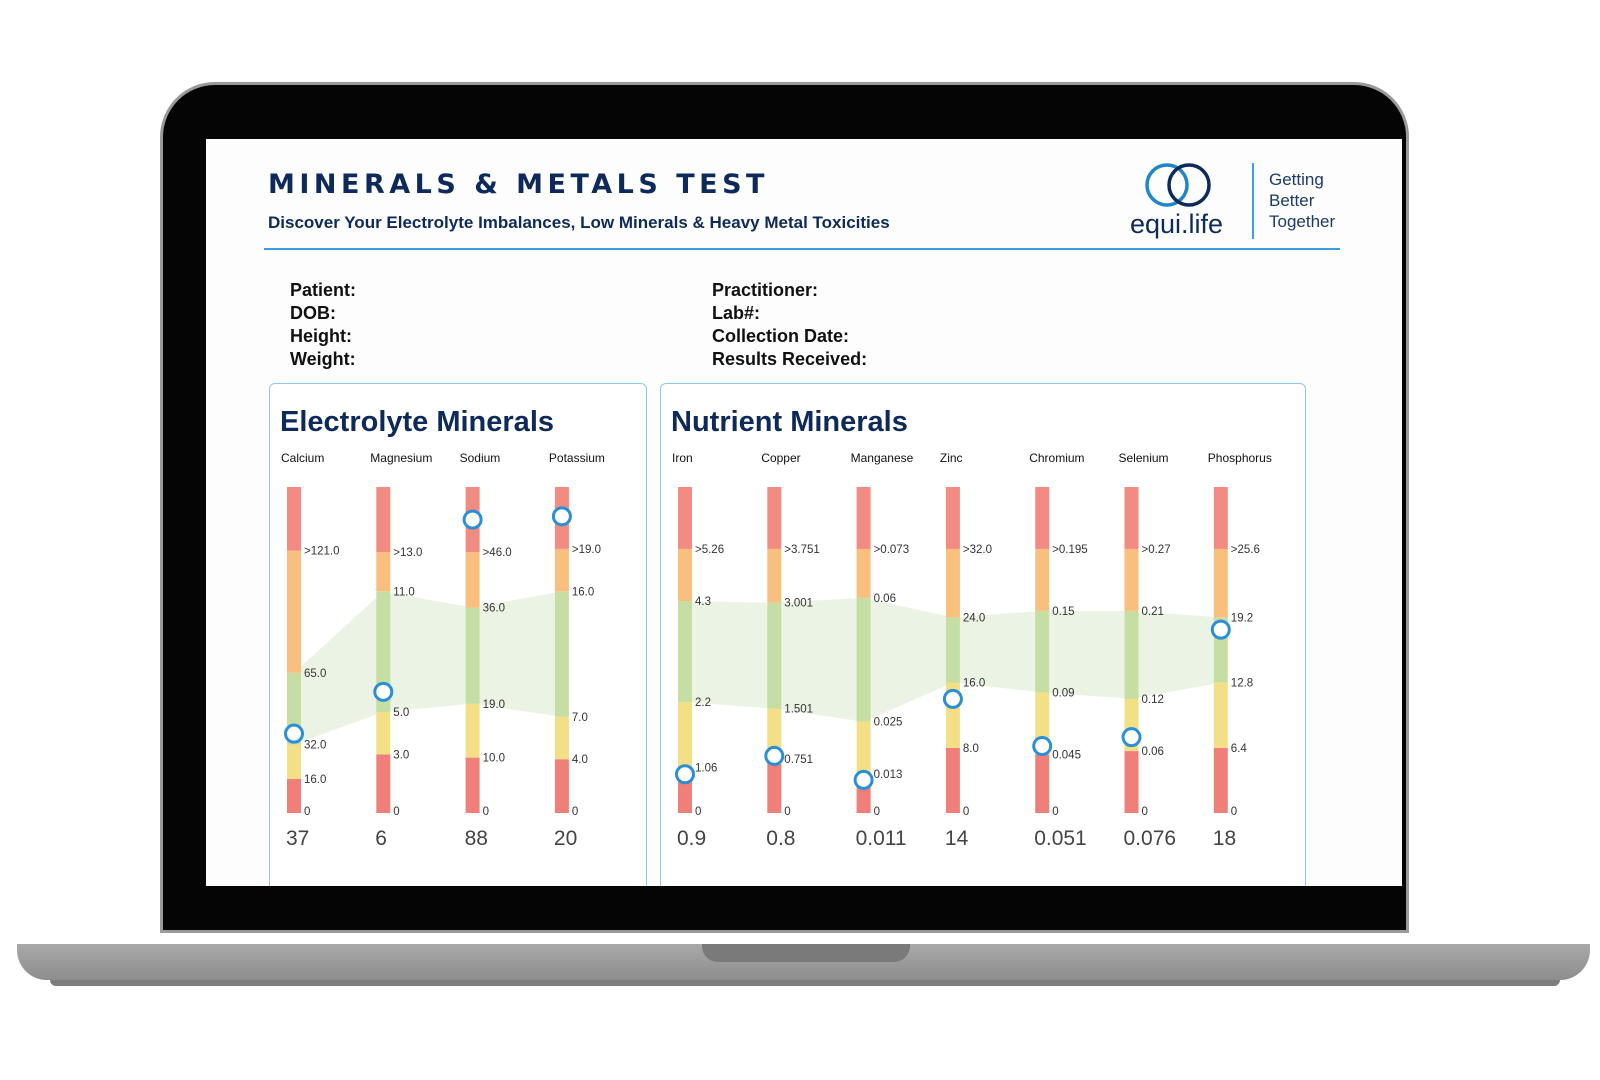  I want to click on threshold-label: >0.195, so click(1070, 550).